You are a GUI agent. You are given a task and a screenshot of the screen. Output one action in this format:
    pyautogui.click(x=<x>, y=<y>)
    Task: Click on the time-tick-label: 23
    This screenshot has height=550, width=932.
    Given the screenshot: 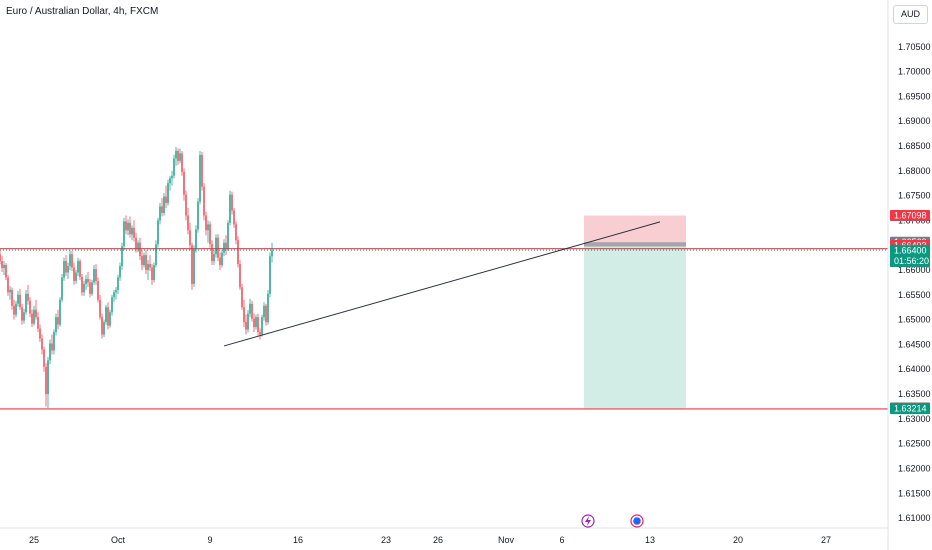 What is the action you would take?
    pyautogui.click(x=386, y=540)
    